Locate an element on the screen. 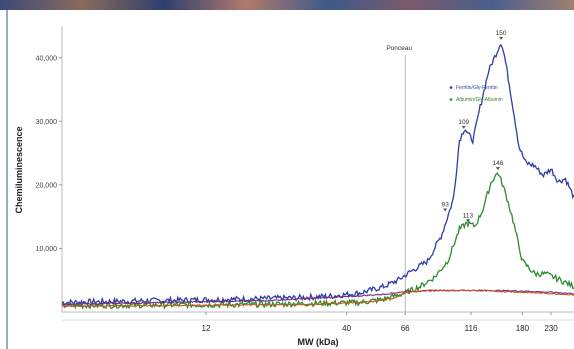 This screenshot has height=349, width=574. legend: Ferritin/Gly-Ferritin Albumin/Gly-Albumin is located at coordinates (476, 94).